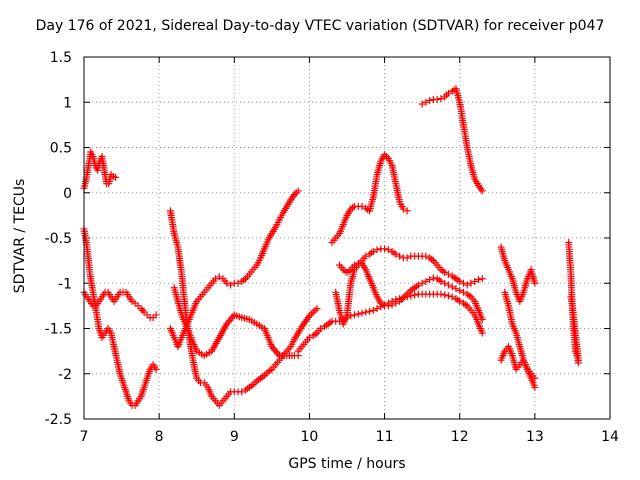 This screenshot has height=480, width=640. What do you see at coordinates (67, 103) in the screenshot?
I see `y-tick-label: 1` at bounding box center [67, 103].